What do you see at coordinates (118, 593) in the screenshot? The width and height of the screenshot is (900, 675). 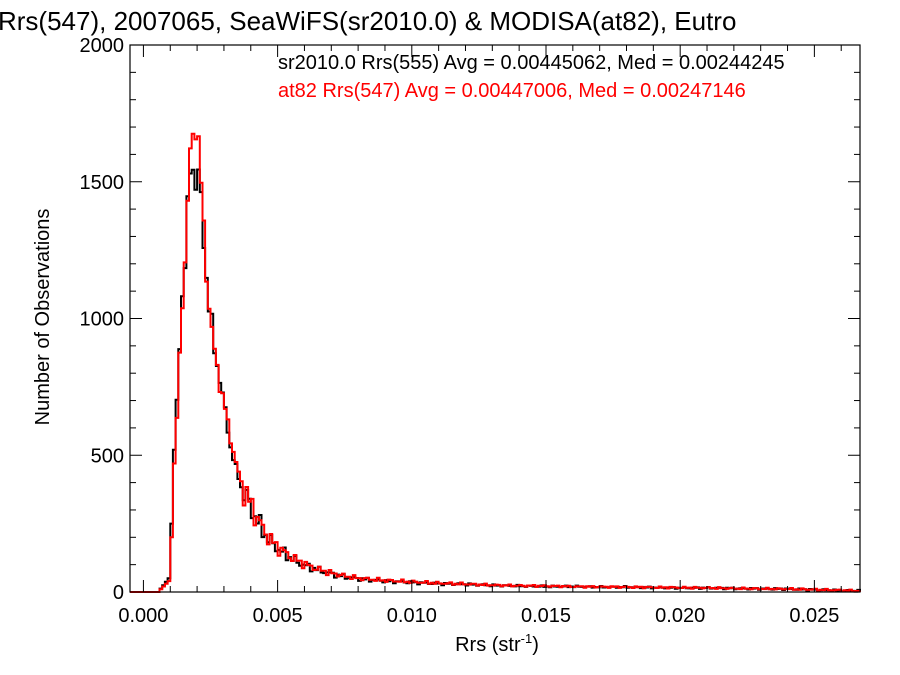 I see `y-tick-label: 0` at bounding box center [118, 593].